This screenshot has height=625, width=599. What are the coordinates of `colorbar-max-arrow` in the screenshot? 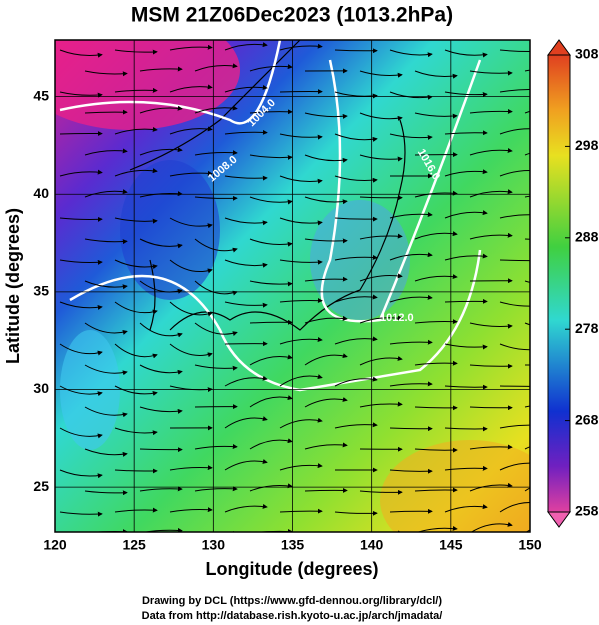 It's located at (559, 47).